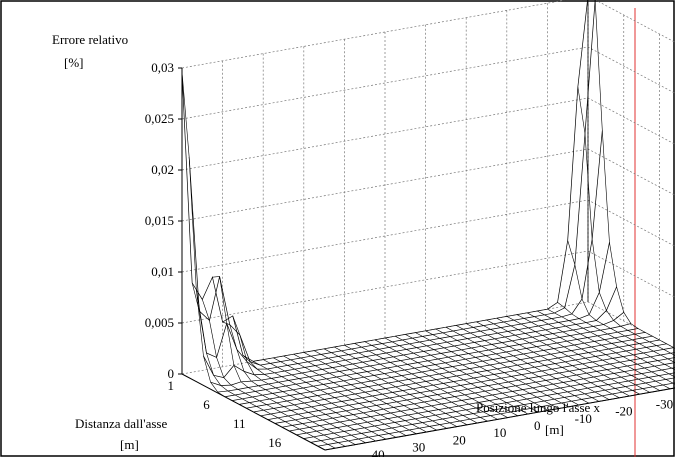  Describe the element at coordinates (664, 403) in the screenshot. I see `x-tick-label: -30` at that location.